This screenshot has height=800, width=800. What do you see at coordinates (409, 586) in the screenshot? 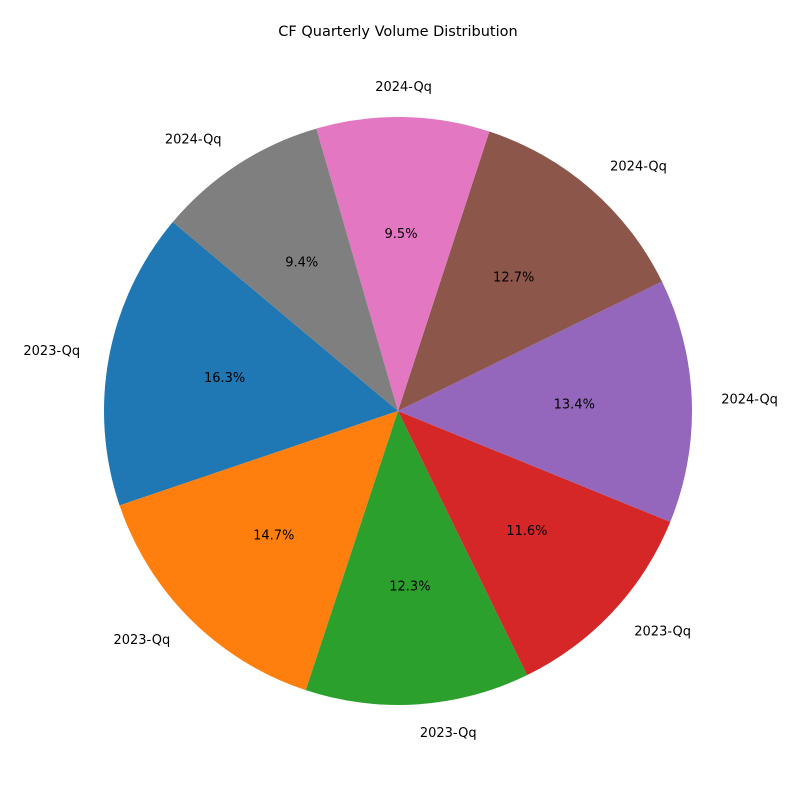
I see `slice-percent-label: 12.3%` at bounding box center [409, 586].